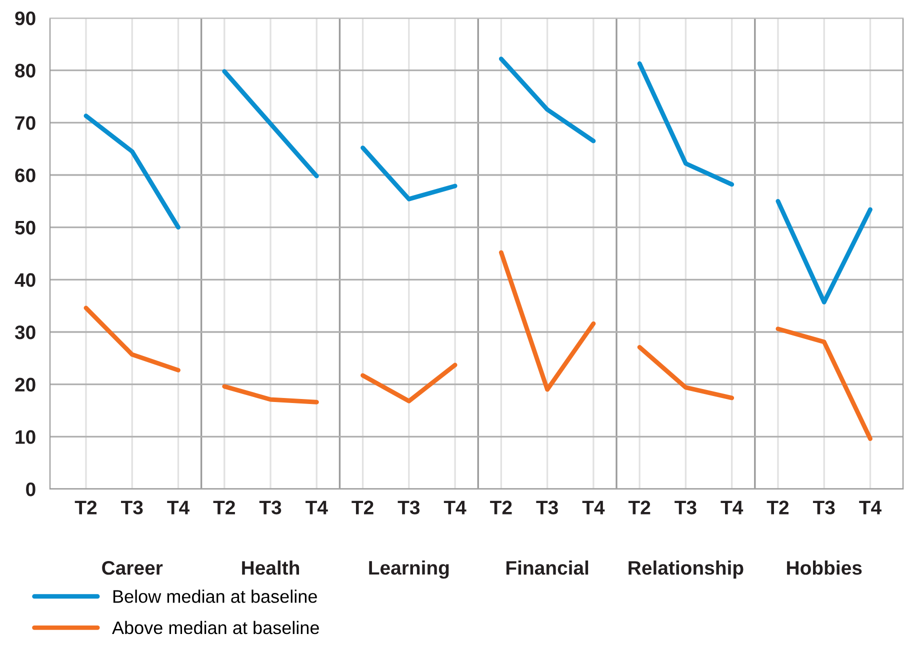 The width and height of the screenshot is (904, 654). Describe the element at coordinates (25, 71) in the screenshot. I see `y-tick-label: 80` at that location.